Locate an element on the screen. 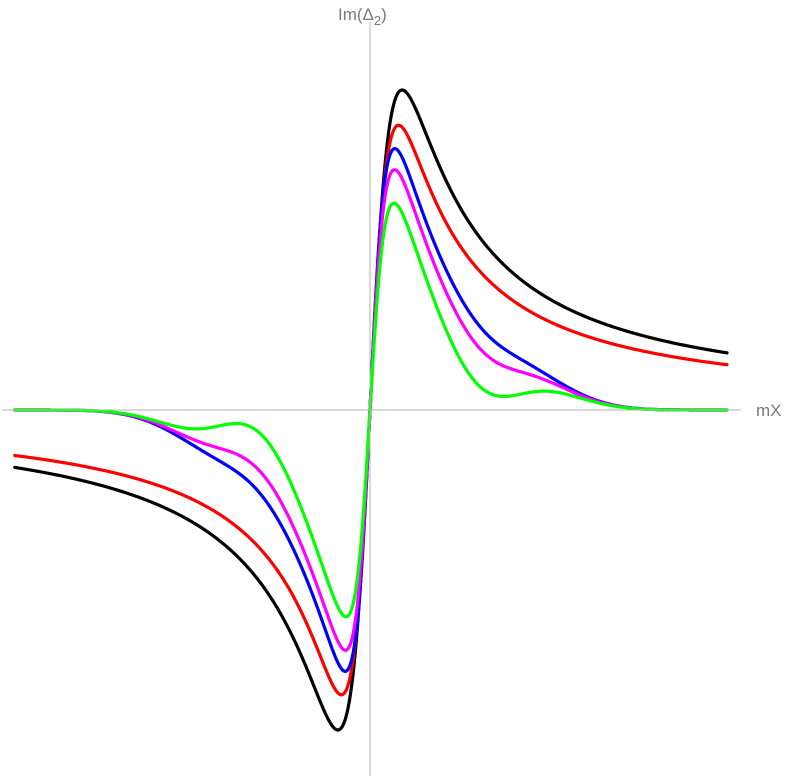  y-axis-label-subscript: 2 is located at coordinates (377, 20).